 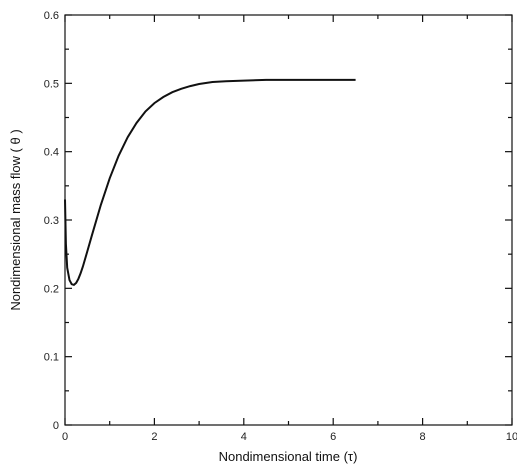 What do you see at coordinates (51, 358) in the screenshot?
I see `y-tick-label: 0.1` at bounding box center [51, 358].